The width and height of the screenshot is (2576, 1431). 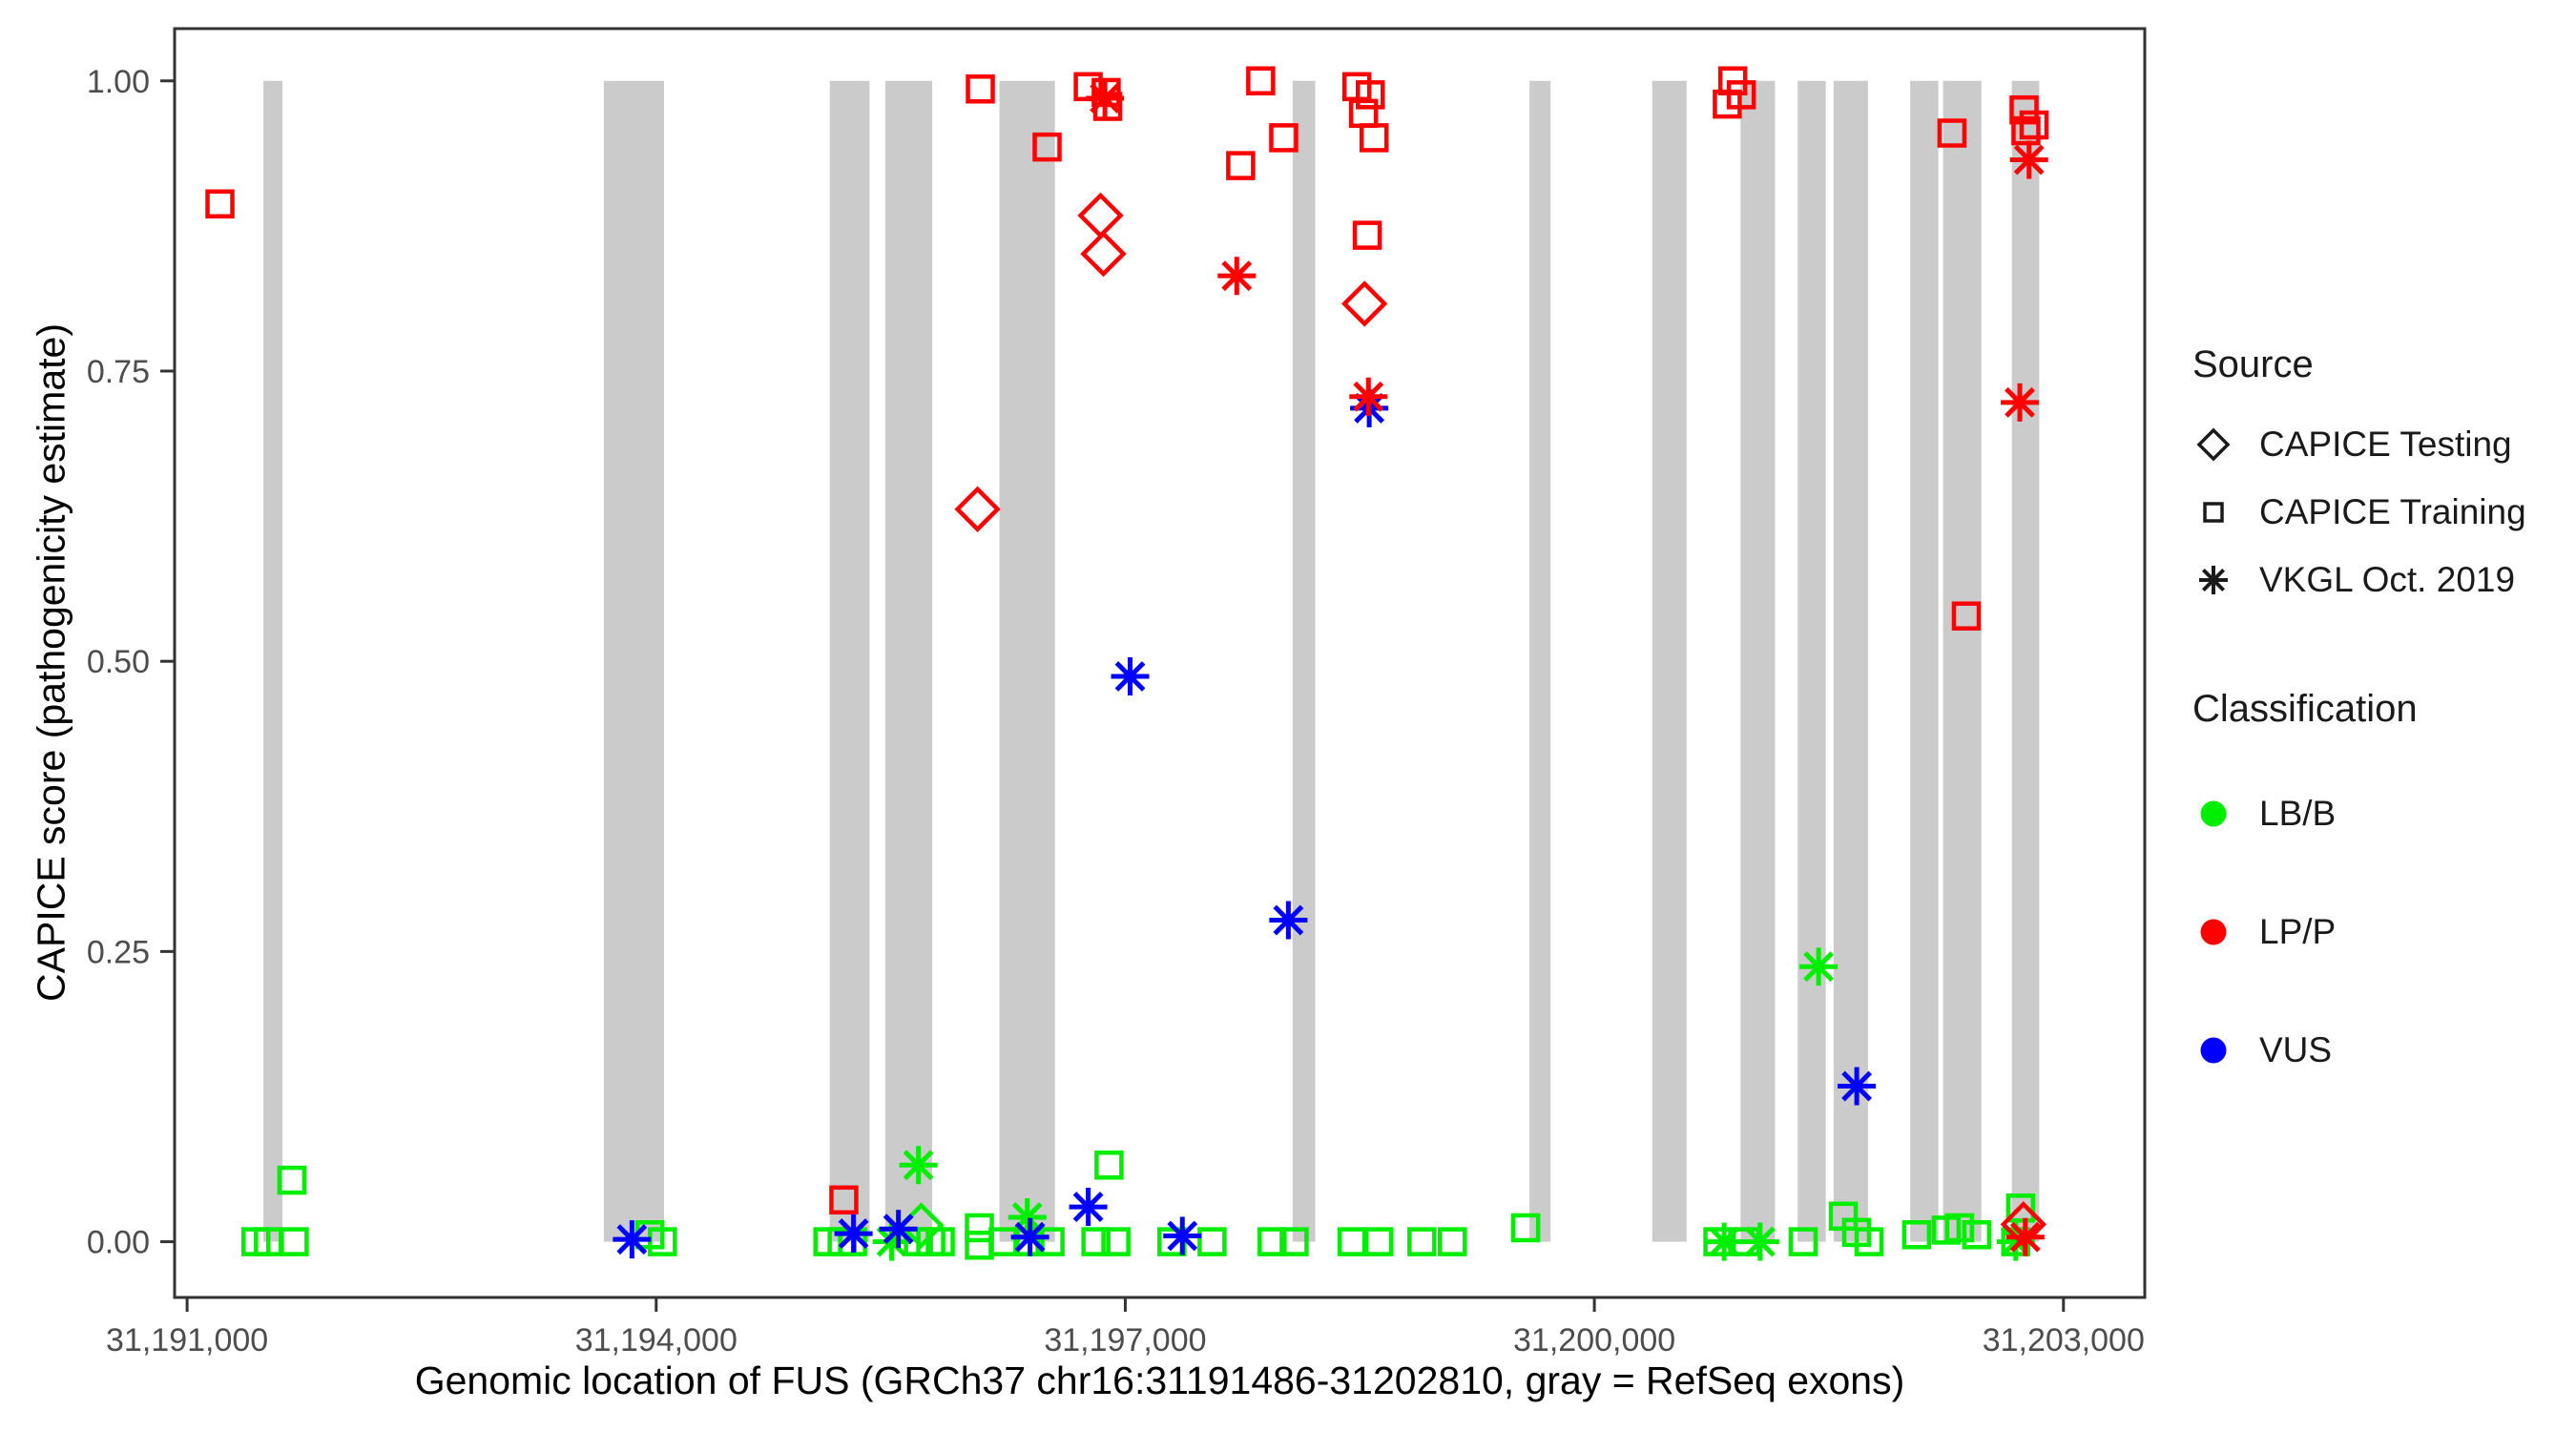 I want to click on x-tick-label: 31,197,000, so click(x=1125, y=1340).